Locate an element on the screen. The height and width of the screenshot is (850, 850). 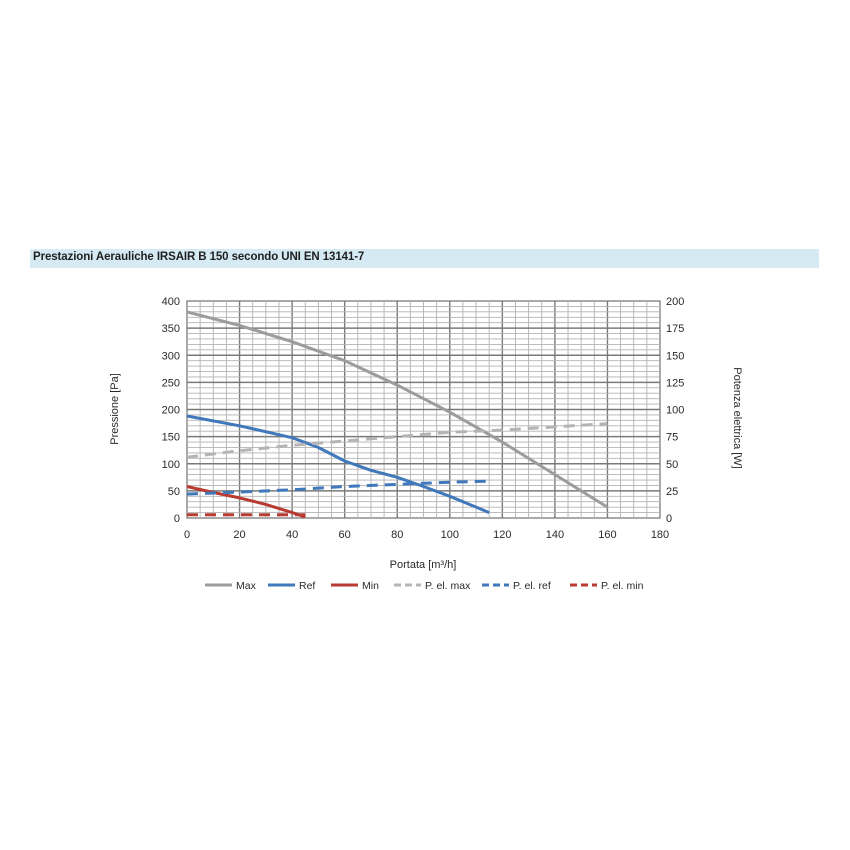
y-tick-label: 50 is located at coordinates (174, 492).